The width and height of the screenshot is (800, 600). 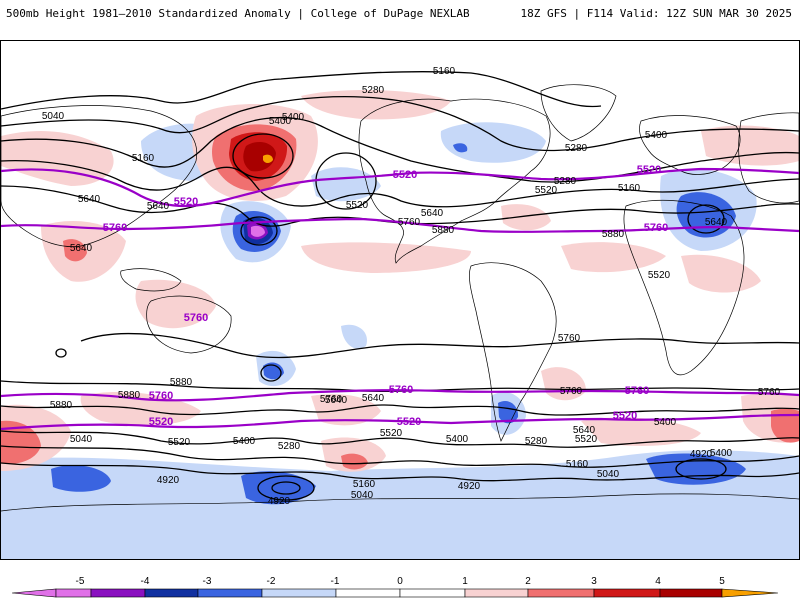 What do you see at coordinates (331, 399) in the screenshot?
I see `contour-label: 5760` at bounding box center [331, 399].